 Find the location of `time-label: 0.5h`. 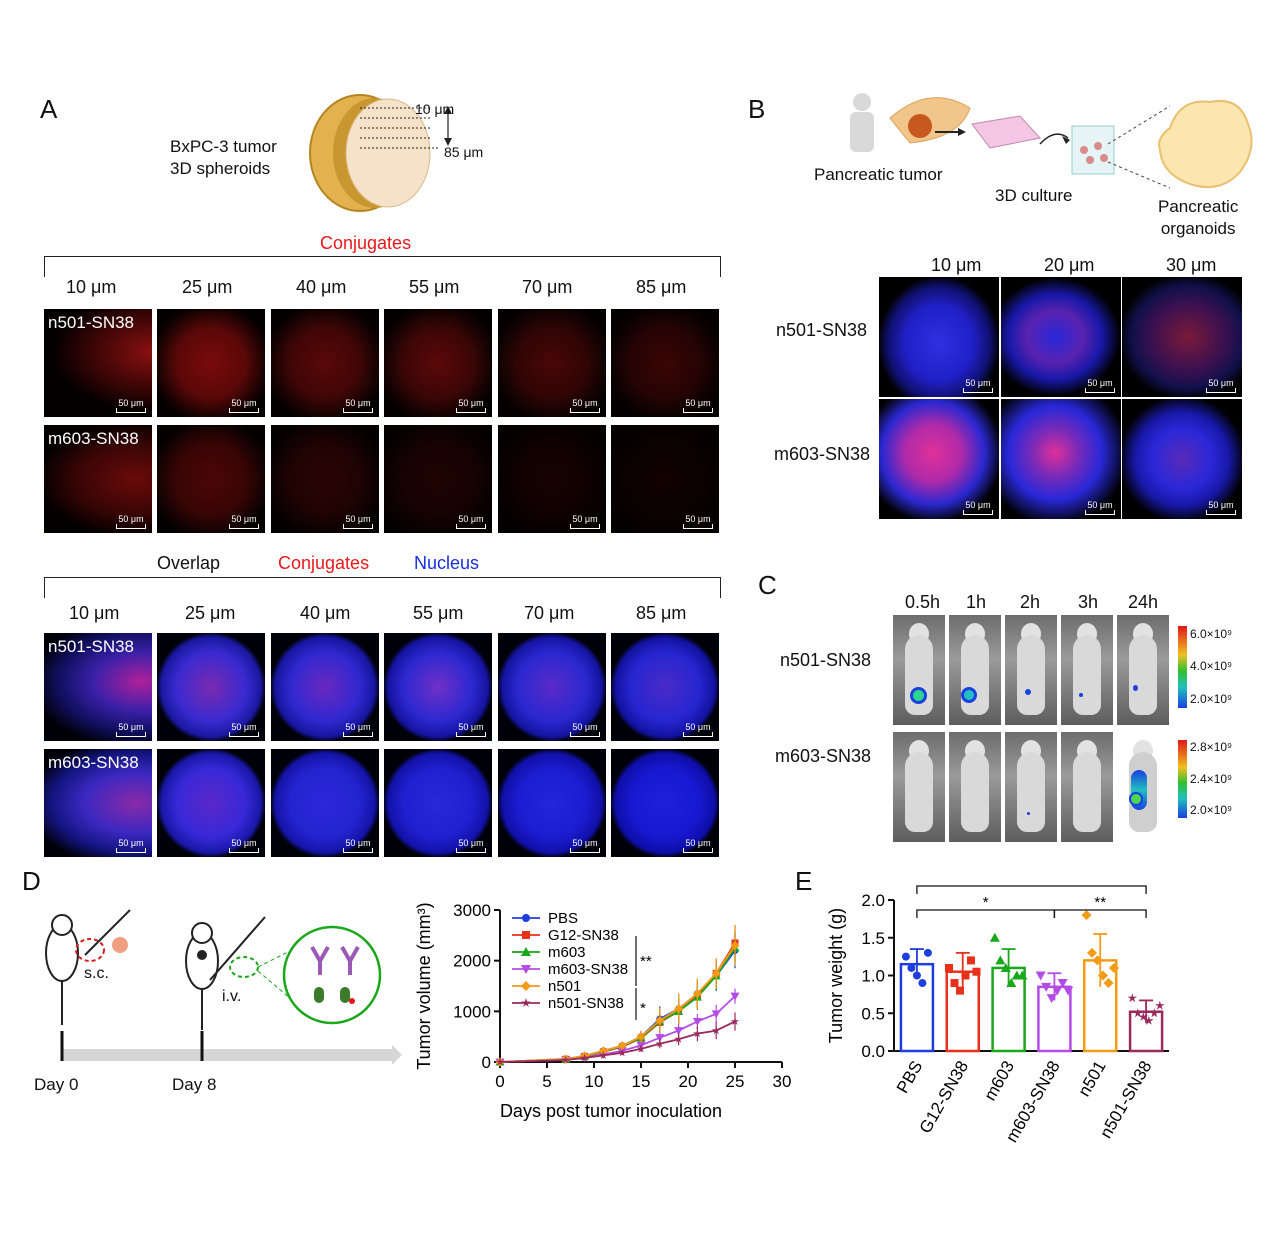

time-label: 0.5h is located at coordinates (923, 602).